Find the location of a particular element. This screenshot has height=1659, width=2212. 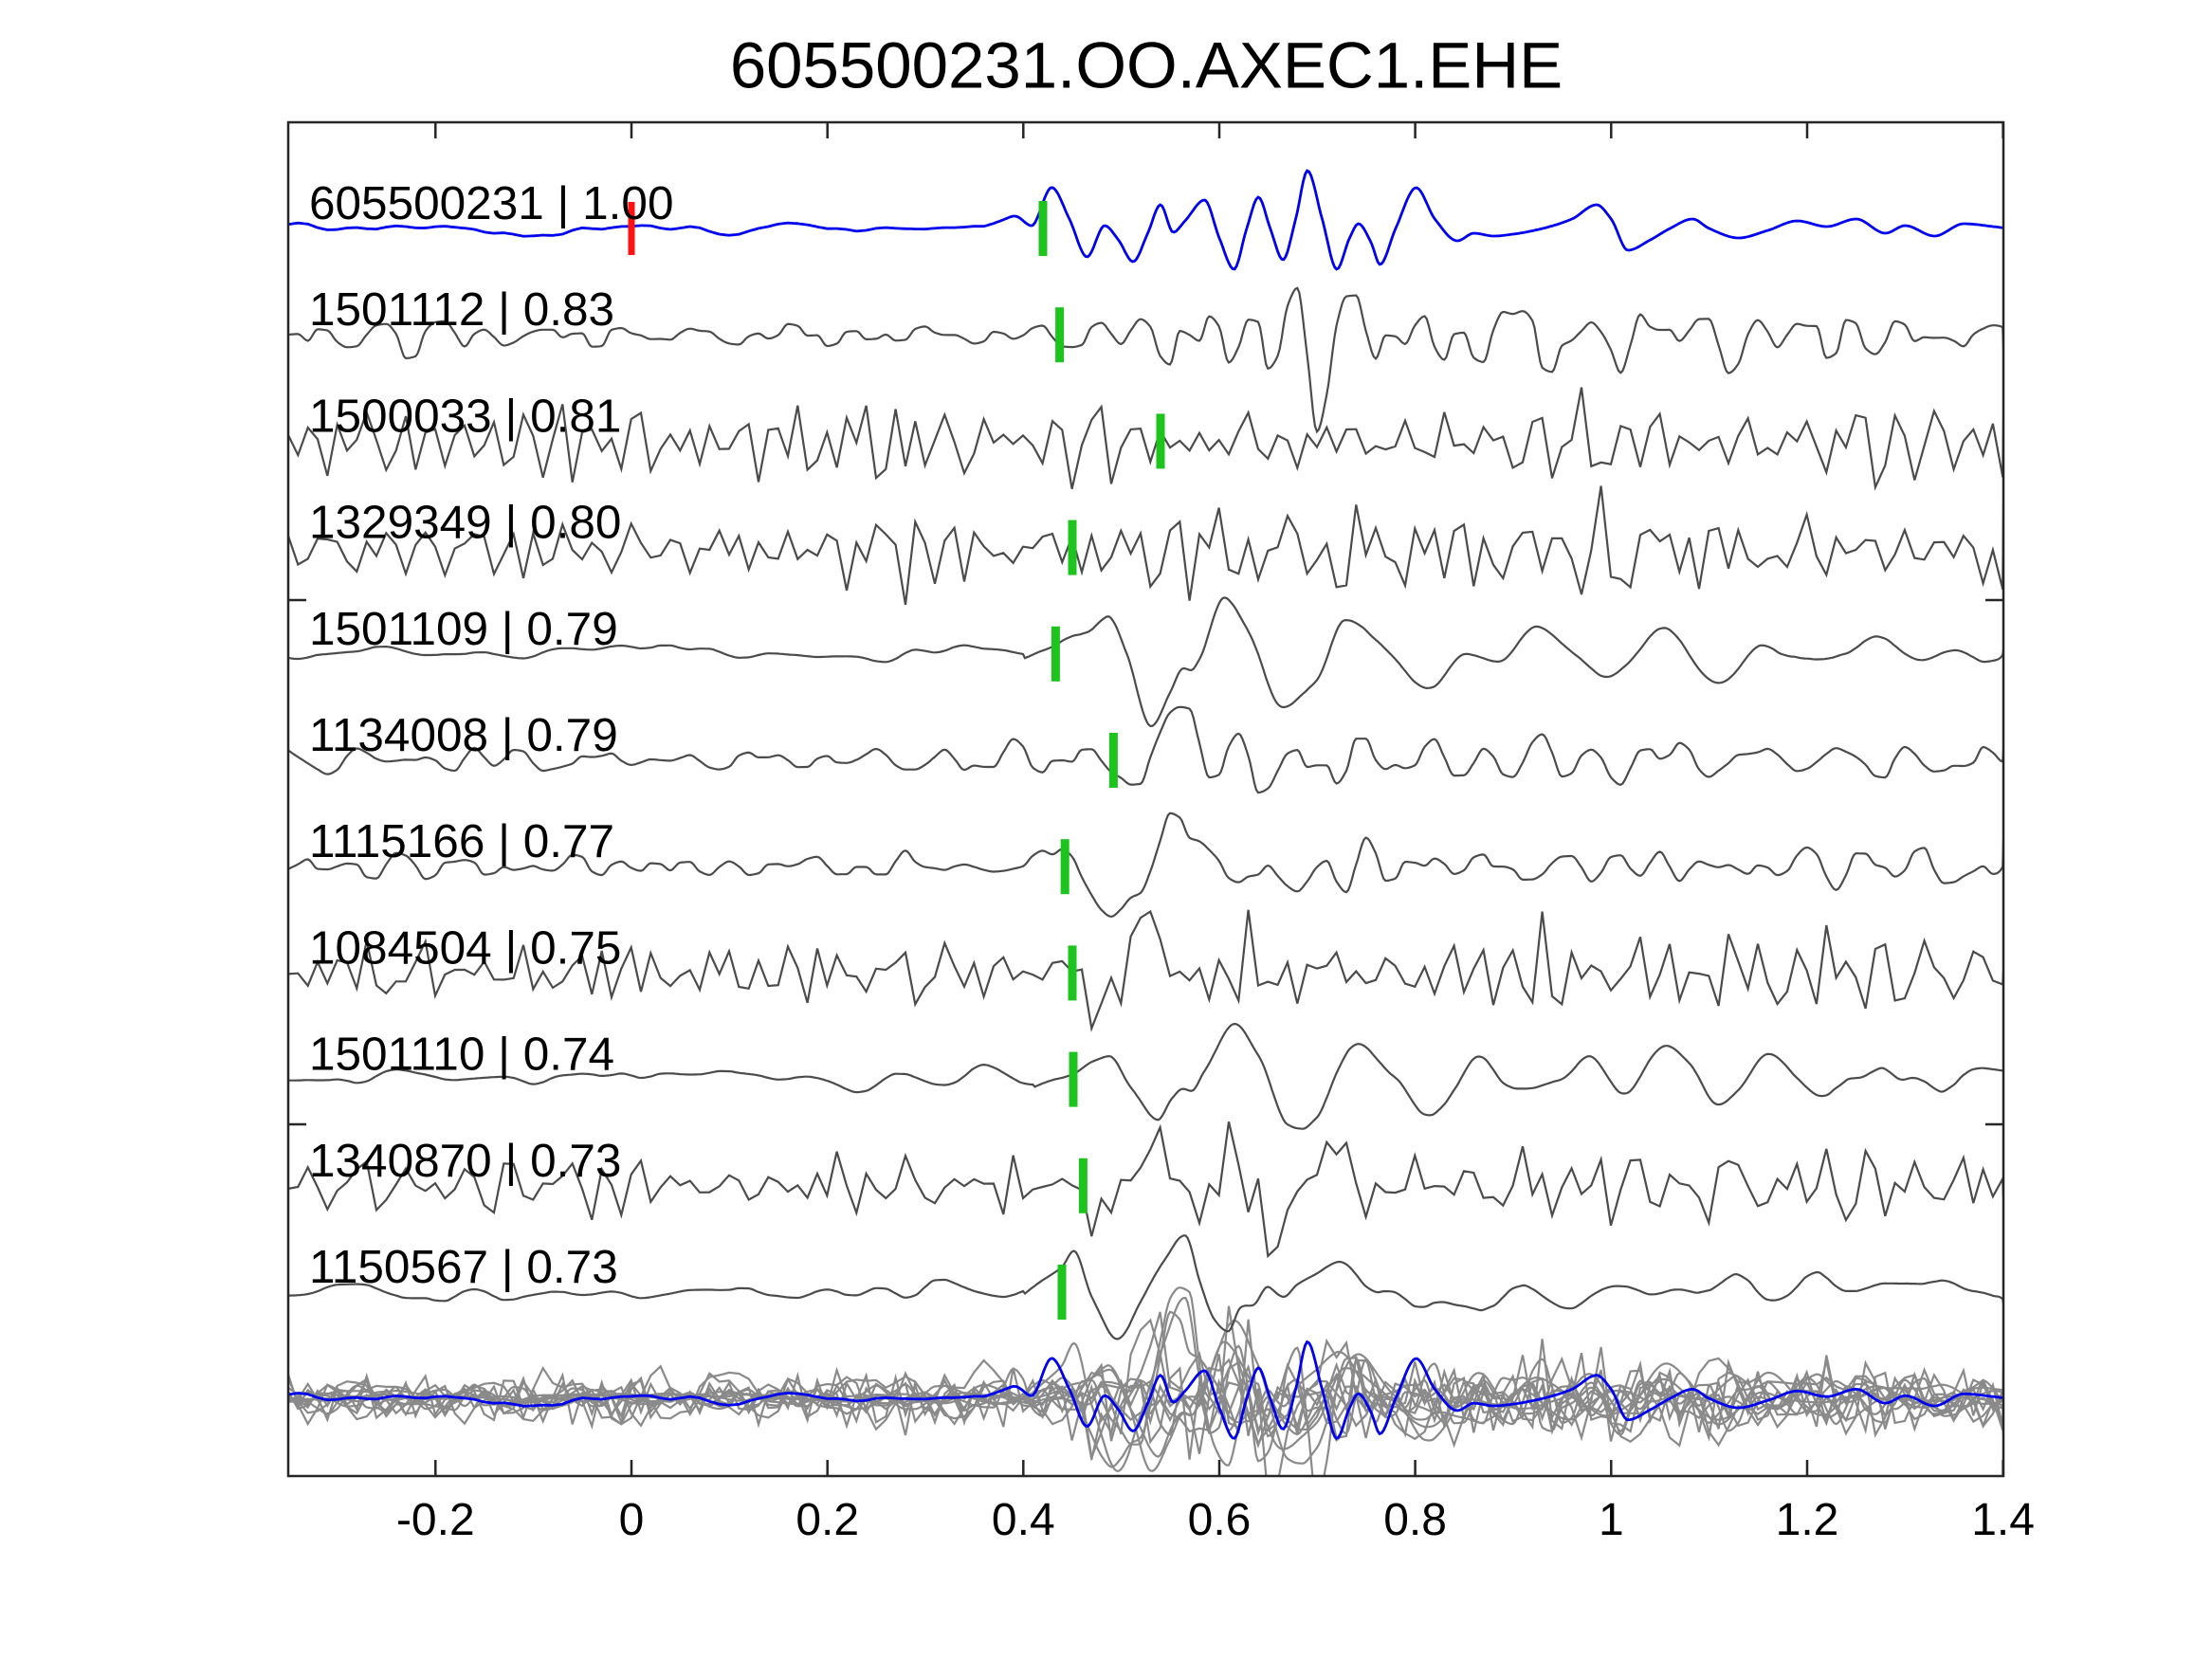

svg-text: 0 is located at coordinates (632, 1520).